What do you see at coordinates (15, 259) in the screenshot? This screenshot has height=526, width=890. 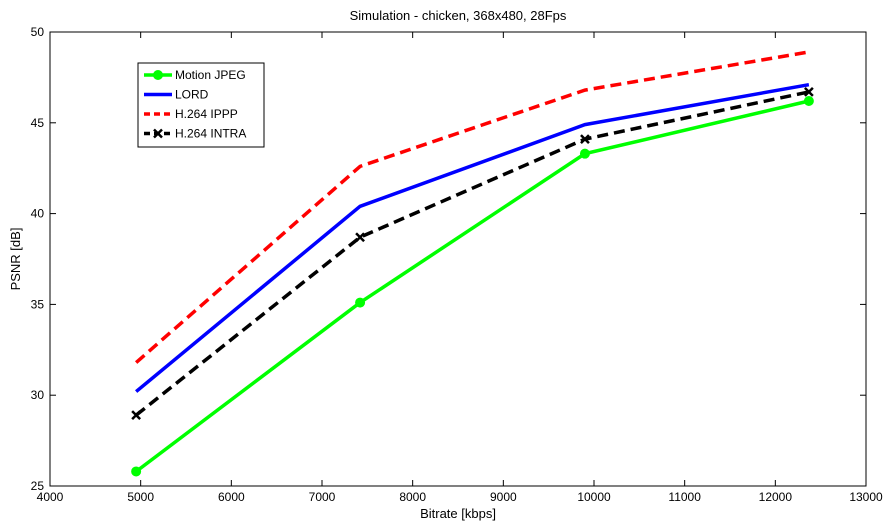 I see `y-axis-title: PSNR [dB]` at bounding box center [15, 259].